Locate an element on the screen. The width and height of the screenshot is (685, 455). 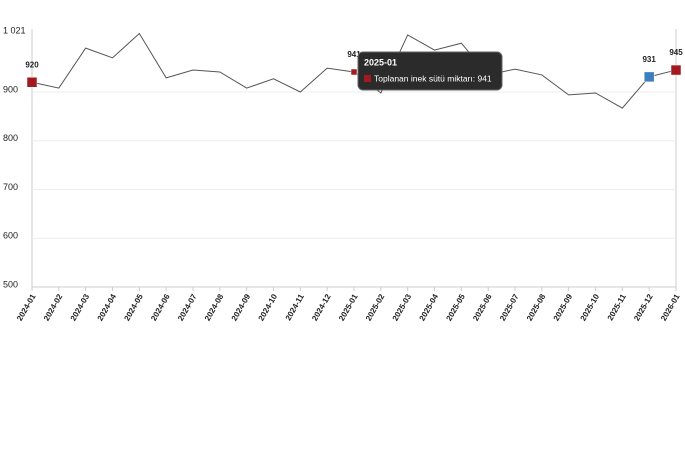
x-tick-label: 2024-01 is located at coordinates (26, 307).